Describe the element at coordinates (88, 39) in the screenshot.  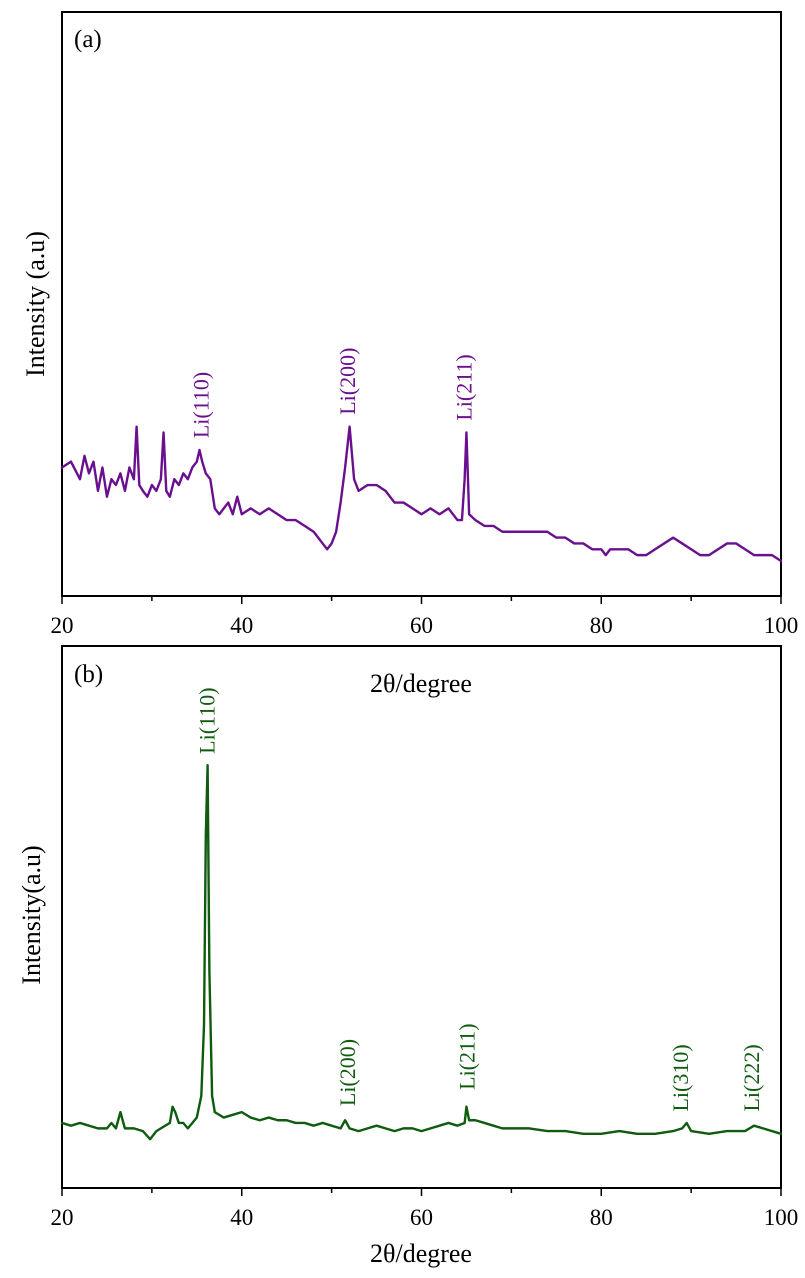
I see `panel-a-label: (a)` at that location.